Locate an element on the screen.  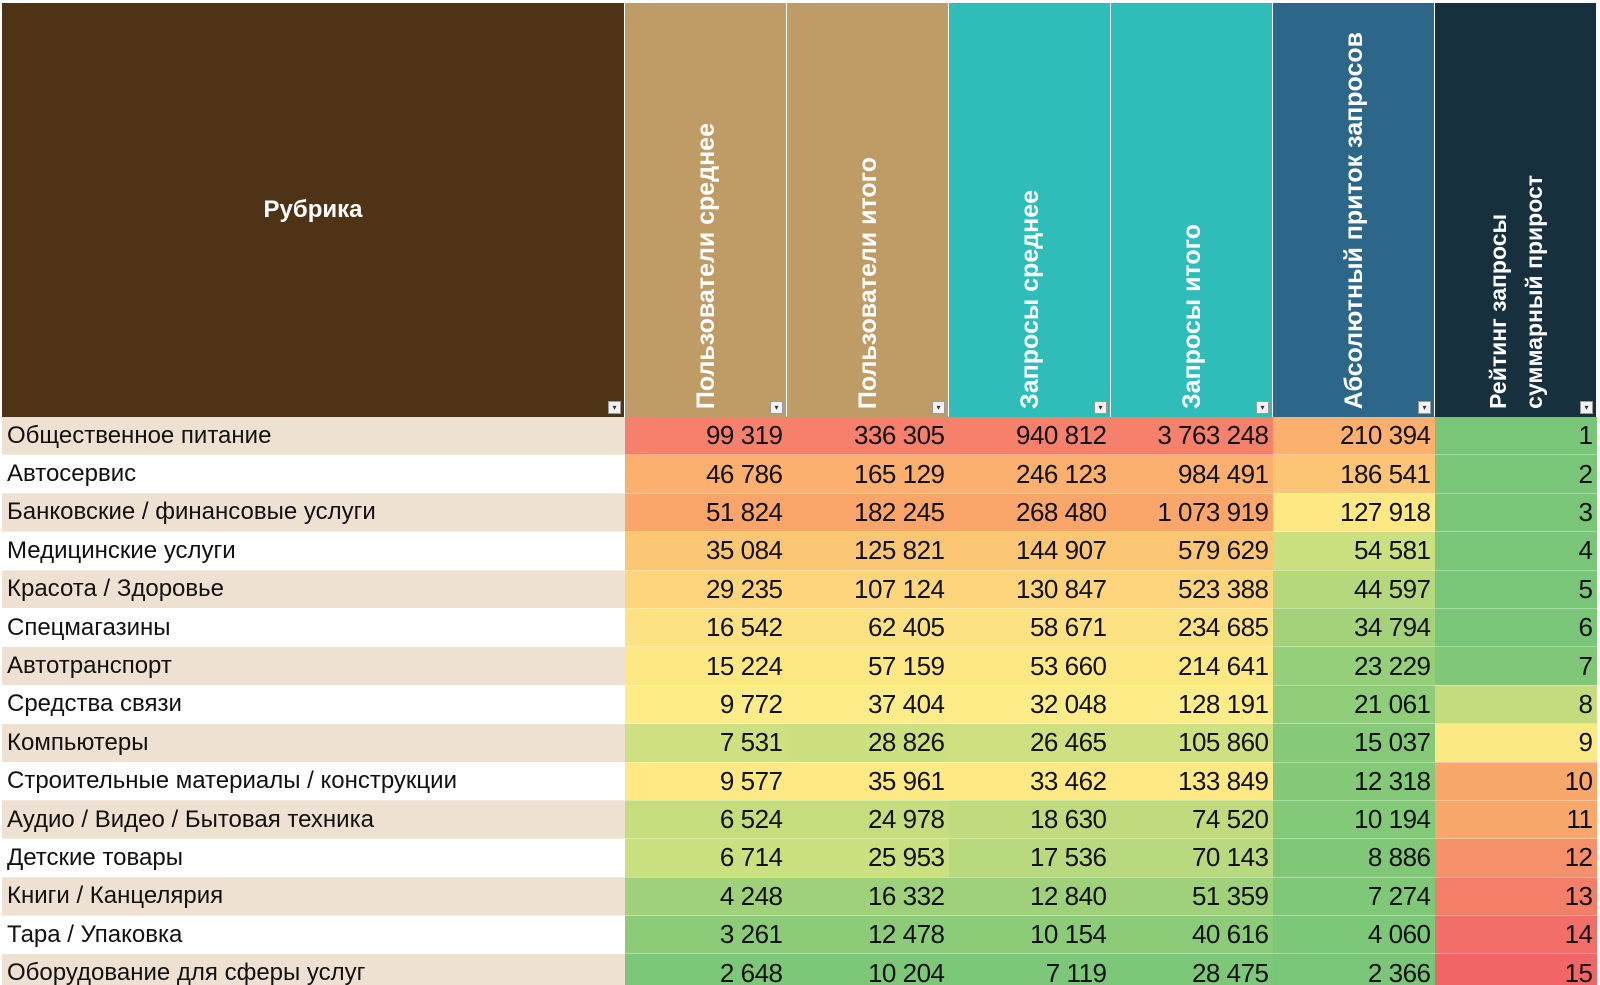
cell-rubric: Банковские / финансовые услуги is located at coordinates (313, 513).